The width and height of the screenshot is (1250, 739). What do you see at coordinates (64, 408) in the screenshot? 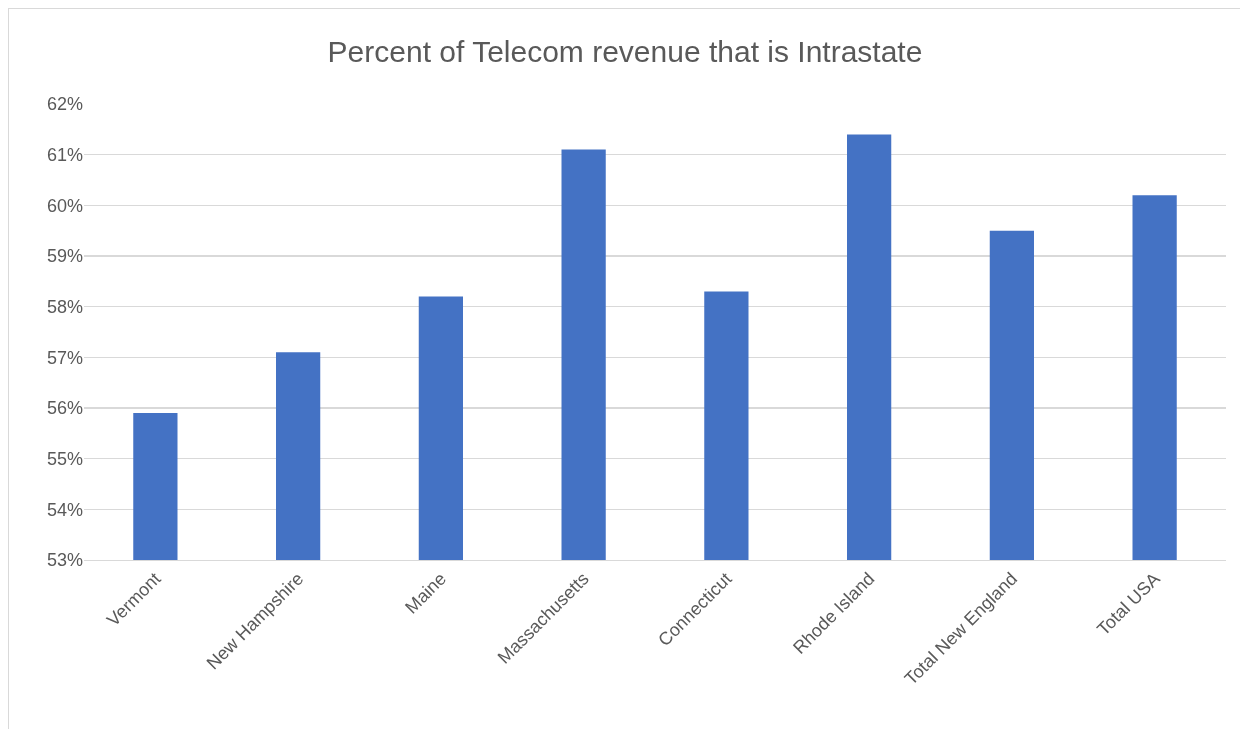
I see `y-tick-label: 56%` at bounding box center [64, 408].